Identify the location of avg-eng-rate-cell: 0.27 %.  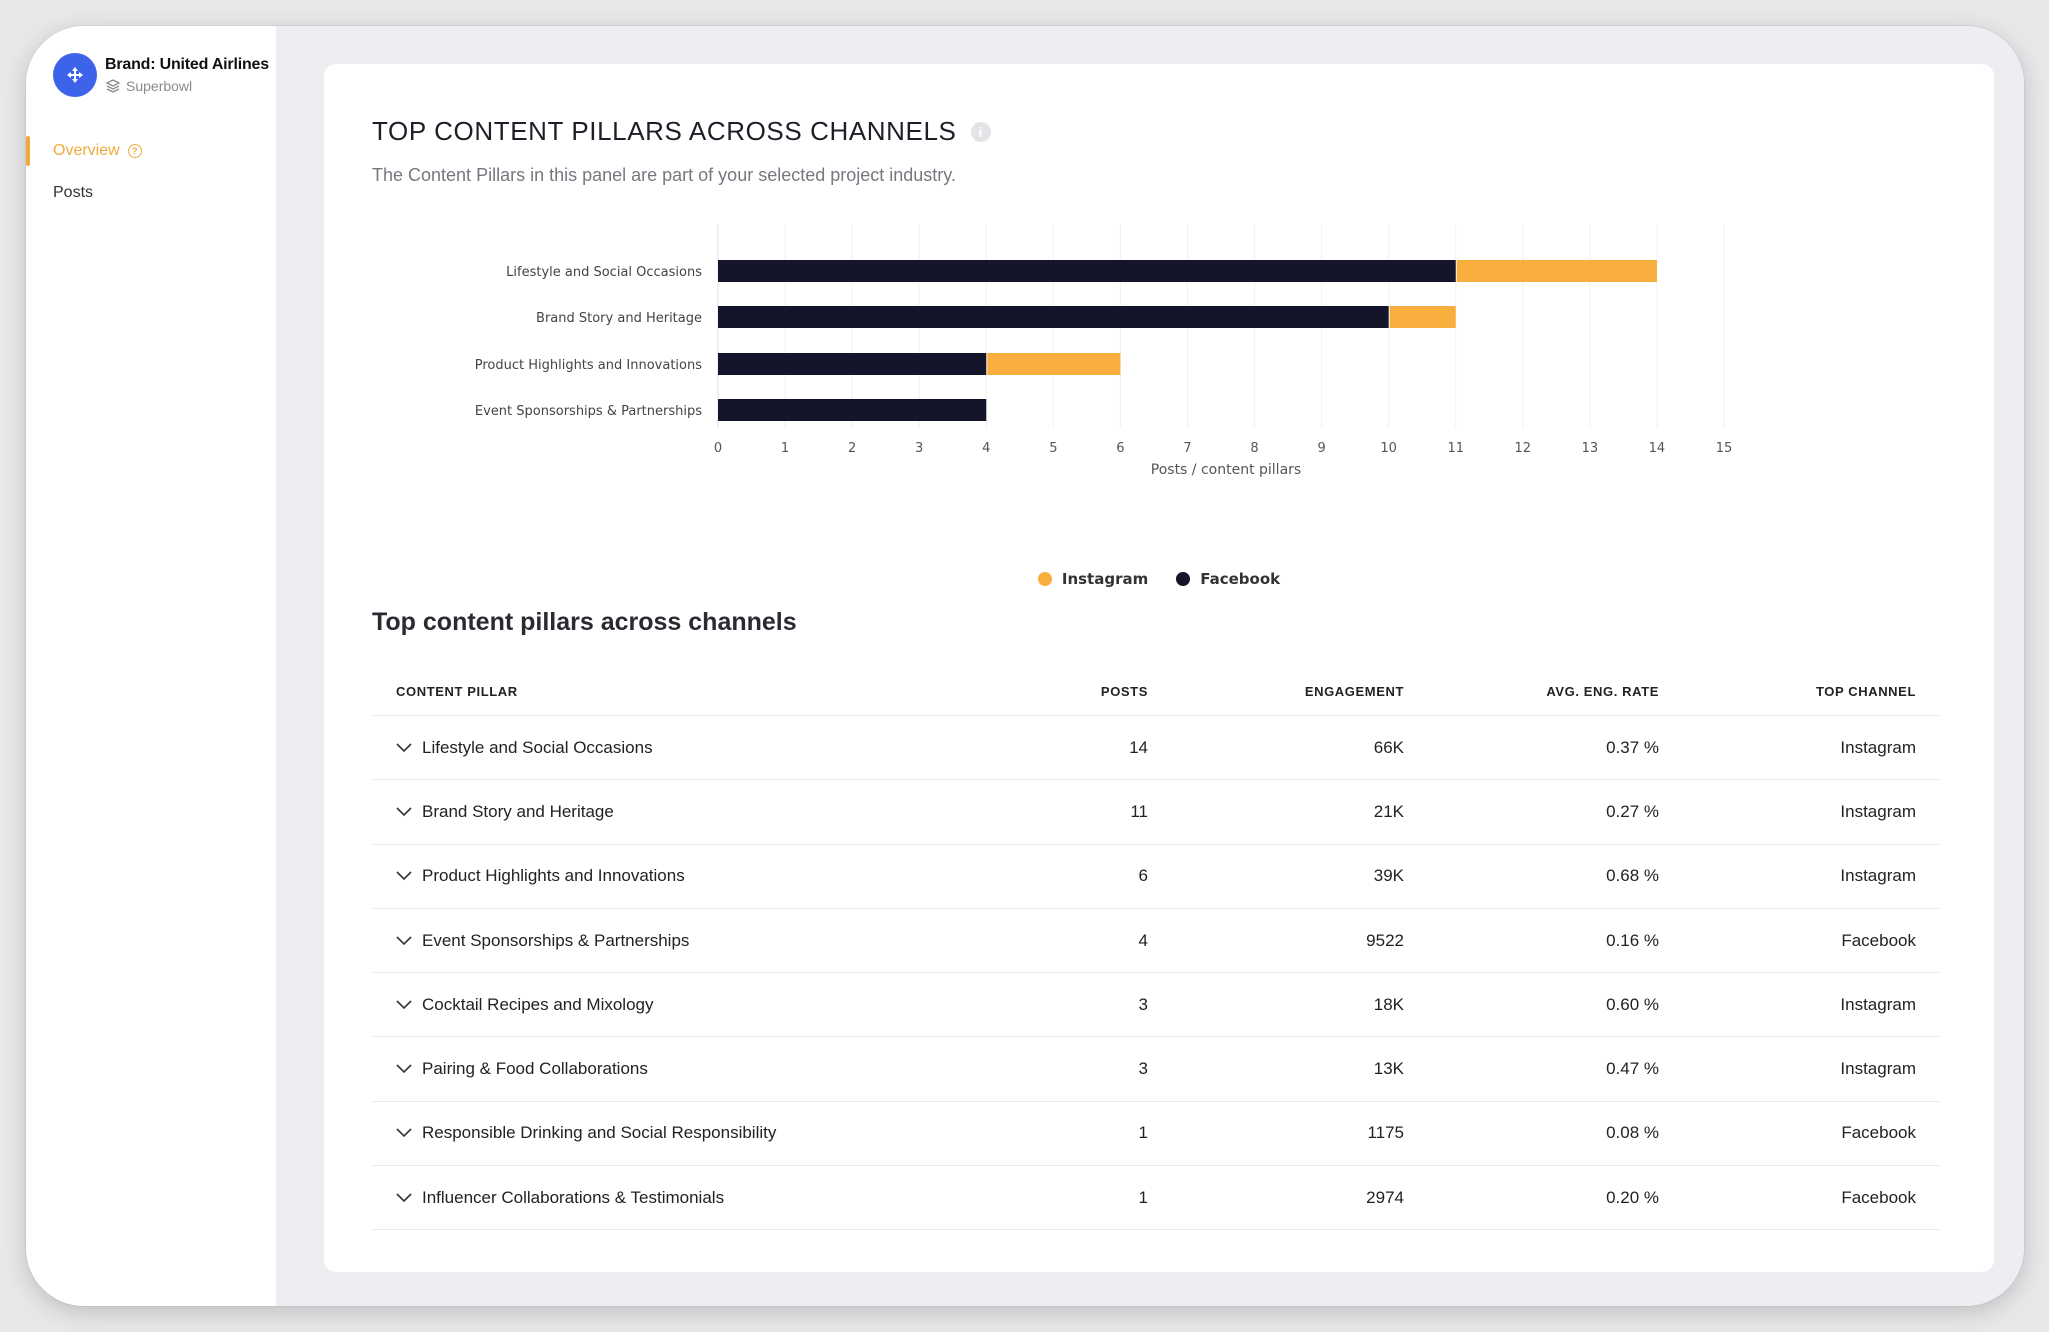
(1632, 811).